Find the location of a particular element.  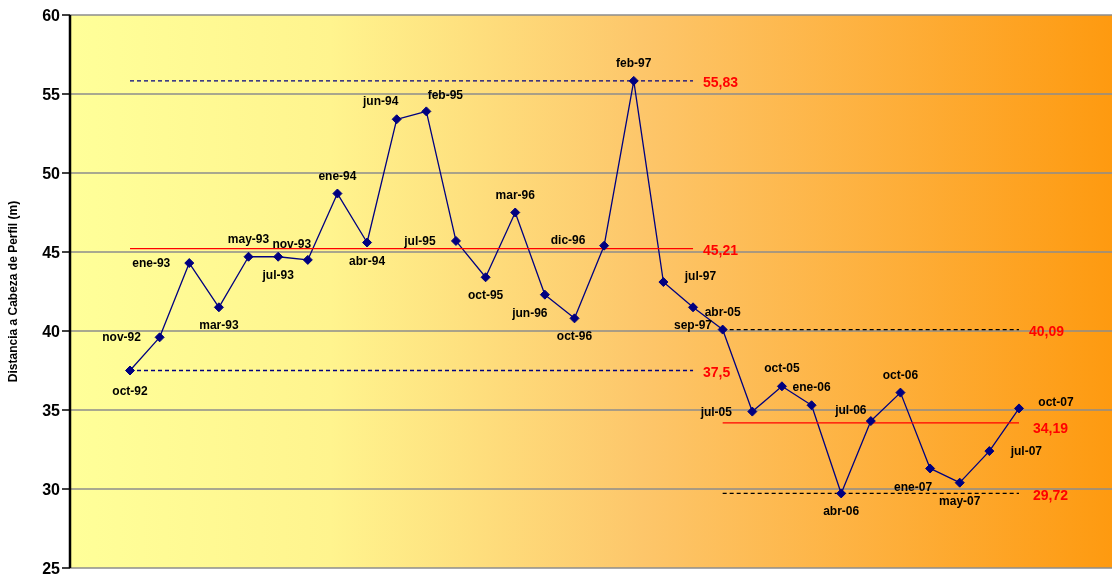

annotation: may-07 is located at coordinates (960, 500).